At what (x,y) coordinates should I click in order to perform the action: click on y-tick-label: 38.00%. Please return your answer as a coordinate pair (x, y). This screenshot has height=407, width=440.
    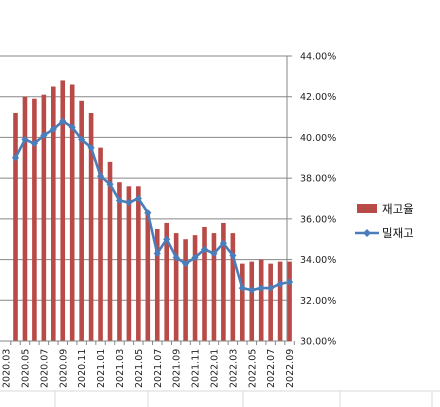
    Looking at the image, I should click on (318, 179).